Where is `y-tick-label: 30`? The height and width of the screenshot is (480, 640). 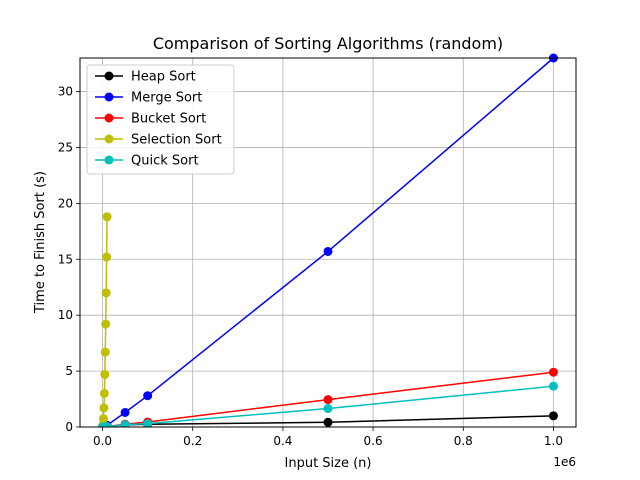
y-tick-label: 30 is located at coordinates (65, 92).